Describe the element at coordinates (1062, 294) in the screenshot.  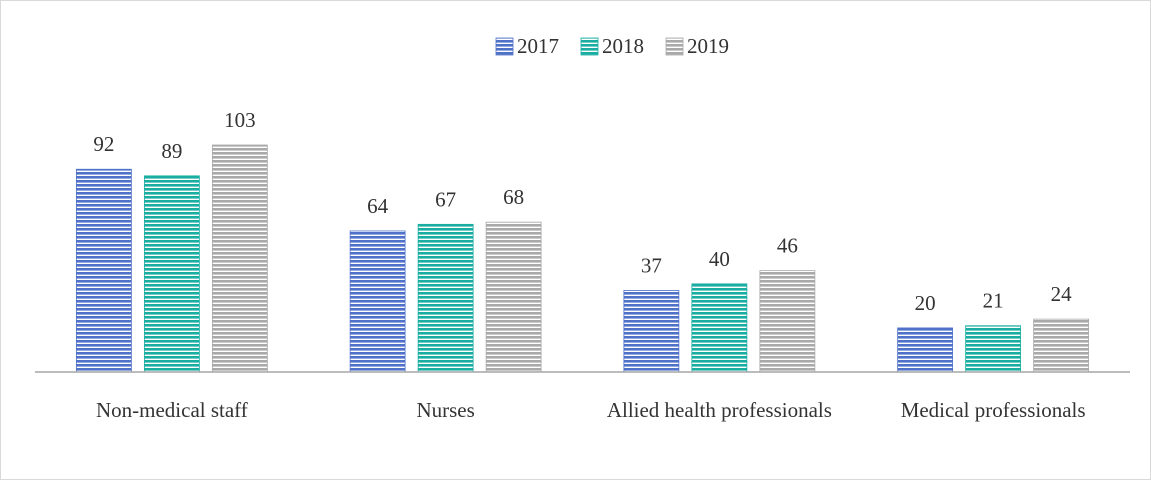
I see `data-label: 24` at that location.